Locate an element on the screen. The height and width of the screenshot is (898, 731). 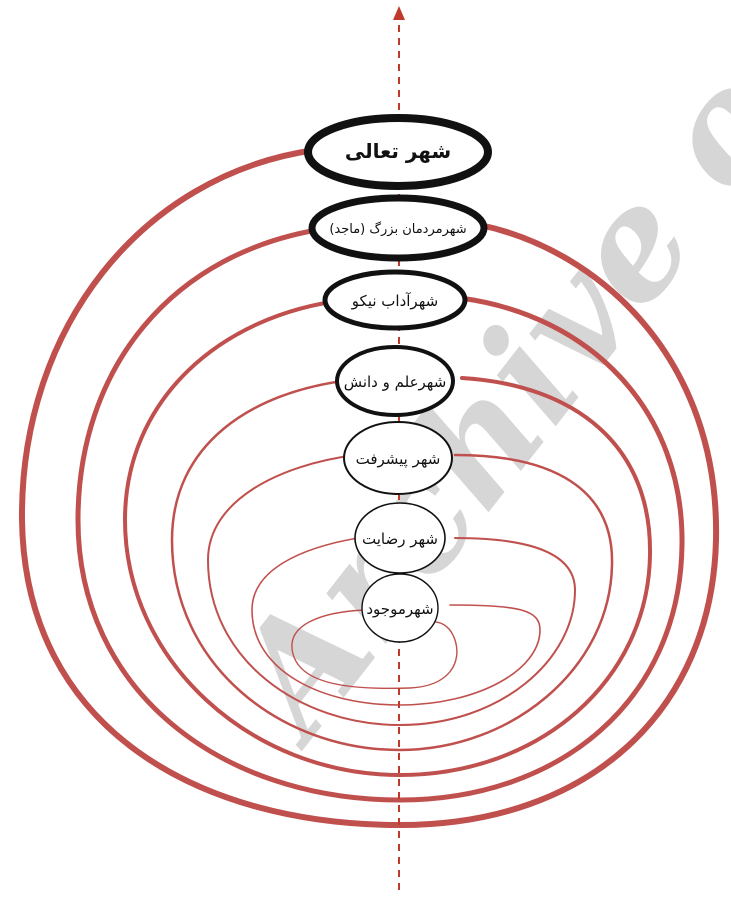
node-5: شهرمردمان بزرگ (ماجد) is located at coordinates (398, 228).